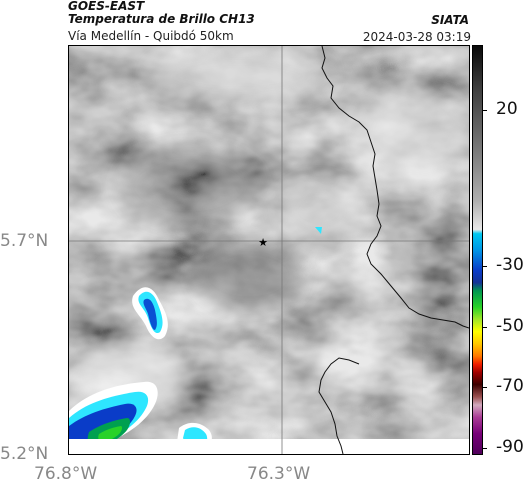 The width and height of the screenshot is (526, 491). Describe the element at coordinates (24, 454) in the screenshot. I see `y-tick-label: 5.2°N` at that location.